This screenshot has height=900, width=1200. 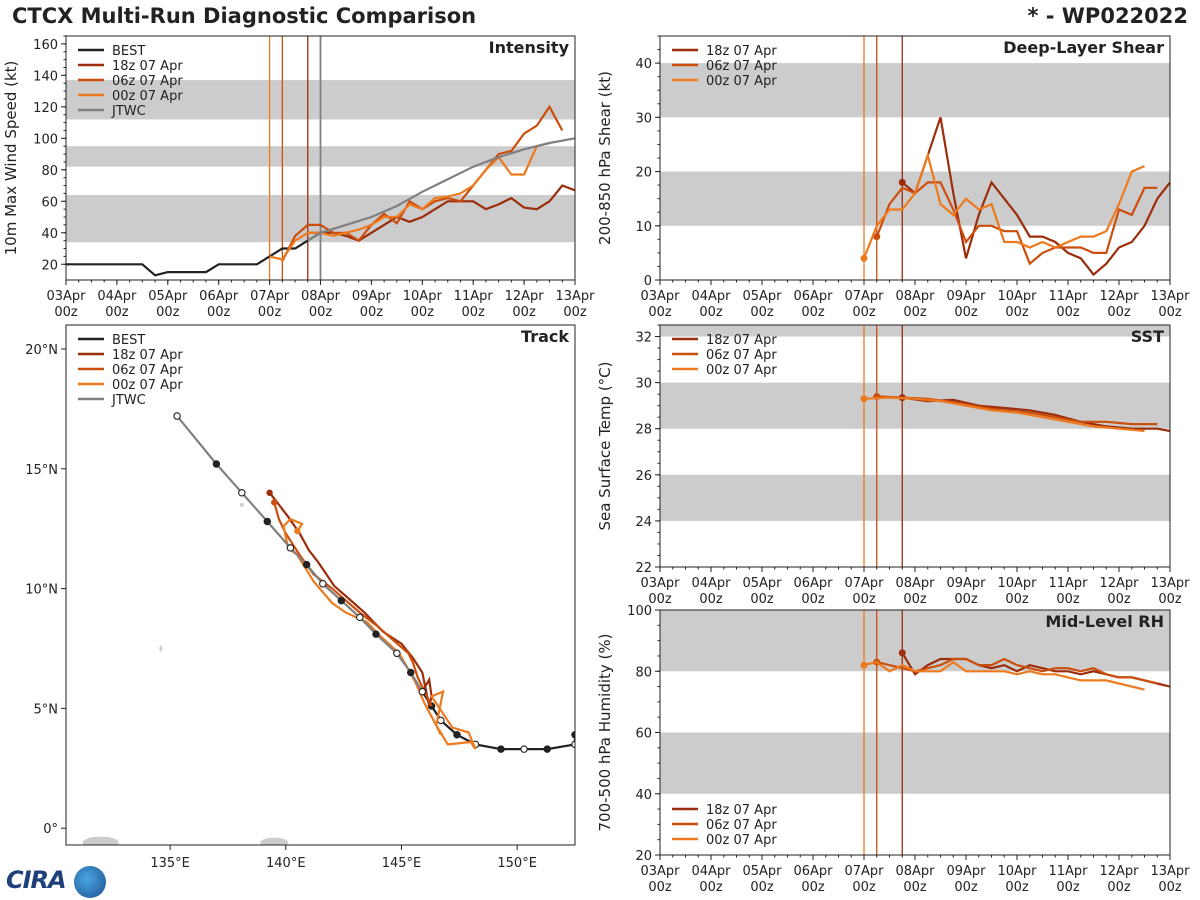 What do you see at coordinates (350, 599) in the screenshot?
I see `track-line-18z-07-apr` at bounding box center [350, 599].